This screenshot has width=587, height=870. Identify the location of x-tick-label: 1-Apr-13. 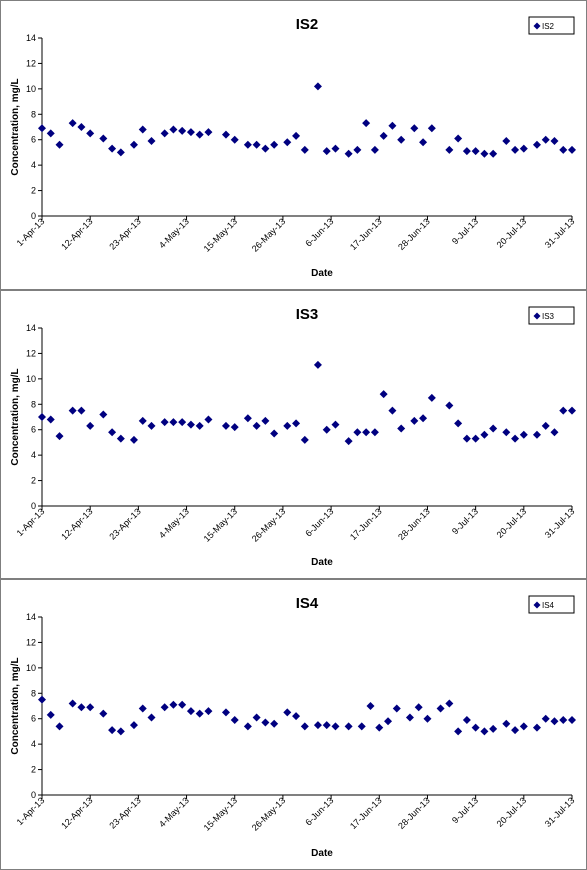
(31, 232).